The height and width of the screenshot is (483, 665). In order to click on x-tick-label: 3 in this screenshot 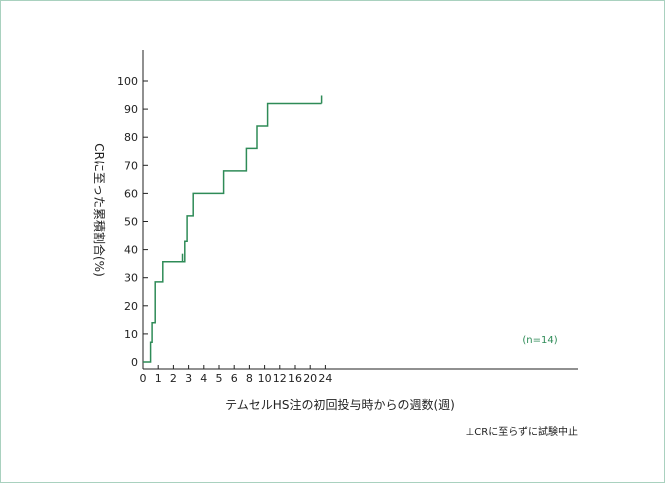, I will do `click(188, 378)`.